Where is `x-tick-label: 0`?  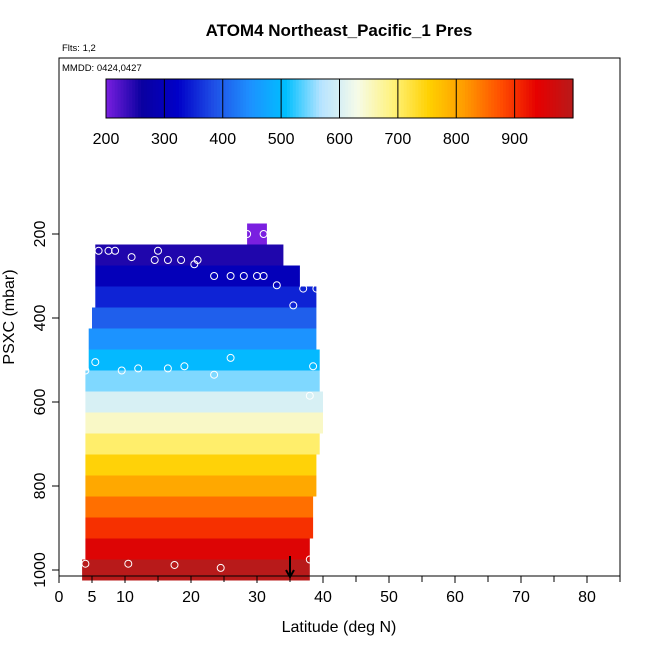
x-tick-label: 0 is located at coordinates (59, 597).